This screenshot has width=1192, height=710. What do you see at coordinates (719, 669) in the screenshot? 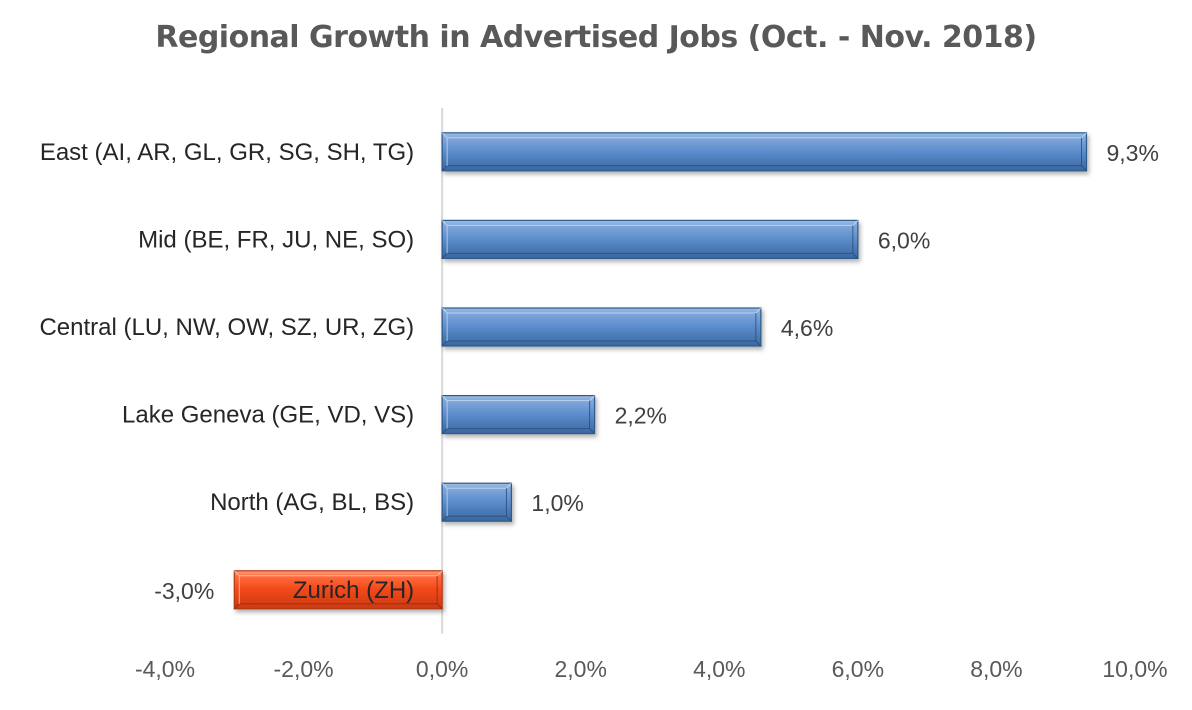
I see `x-tick-label: 4,0%` at bounding box center [719, 669].